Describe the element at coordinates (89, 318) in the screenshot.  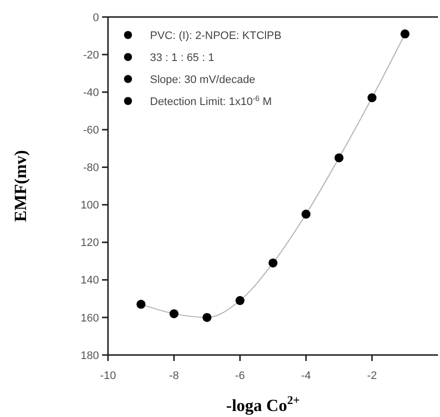
I see `y-tick-label: 160` at that location.